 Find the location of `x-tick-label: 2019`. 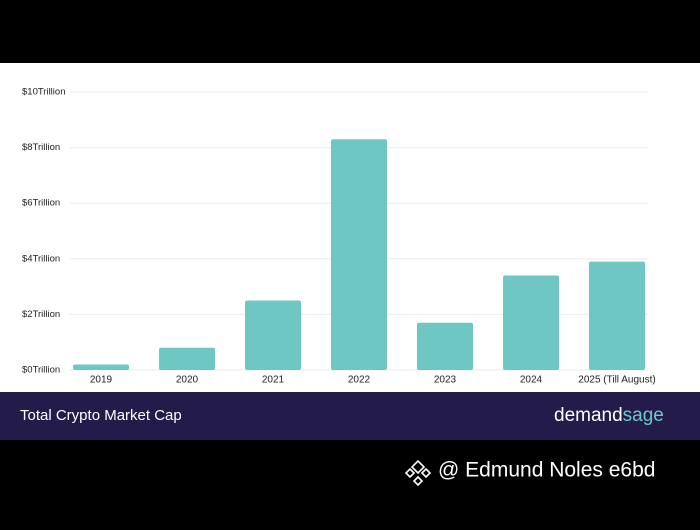

x-tick-label: 2019 is located at coordinates (101, 380).